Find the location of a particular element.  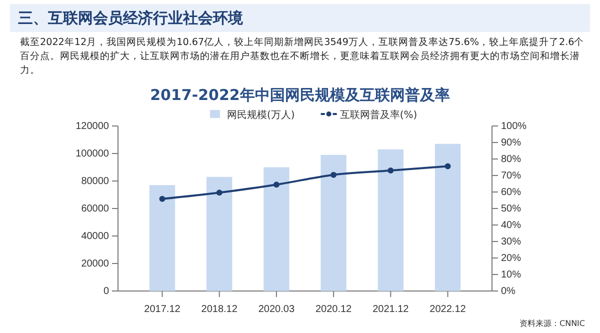

x-tick-label: 2017.12 is located at coordinates (162, 309).